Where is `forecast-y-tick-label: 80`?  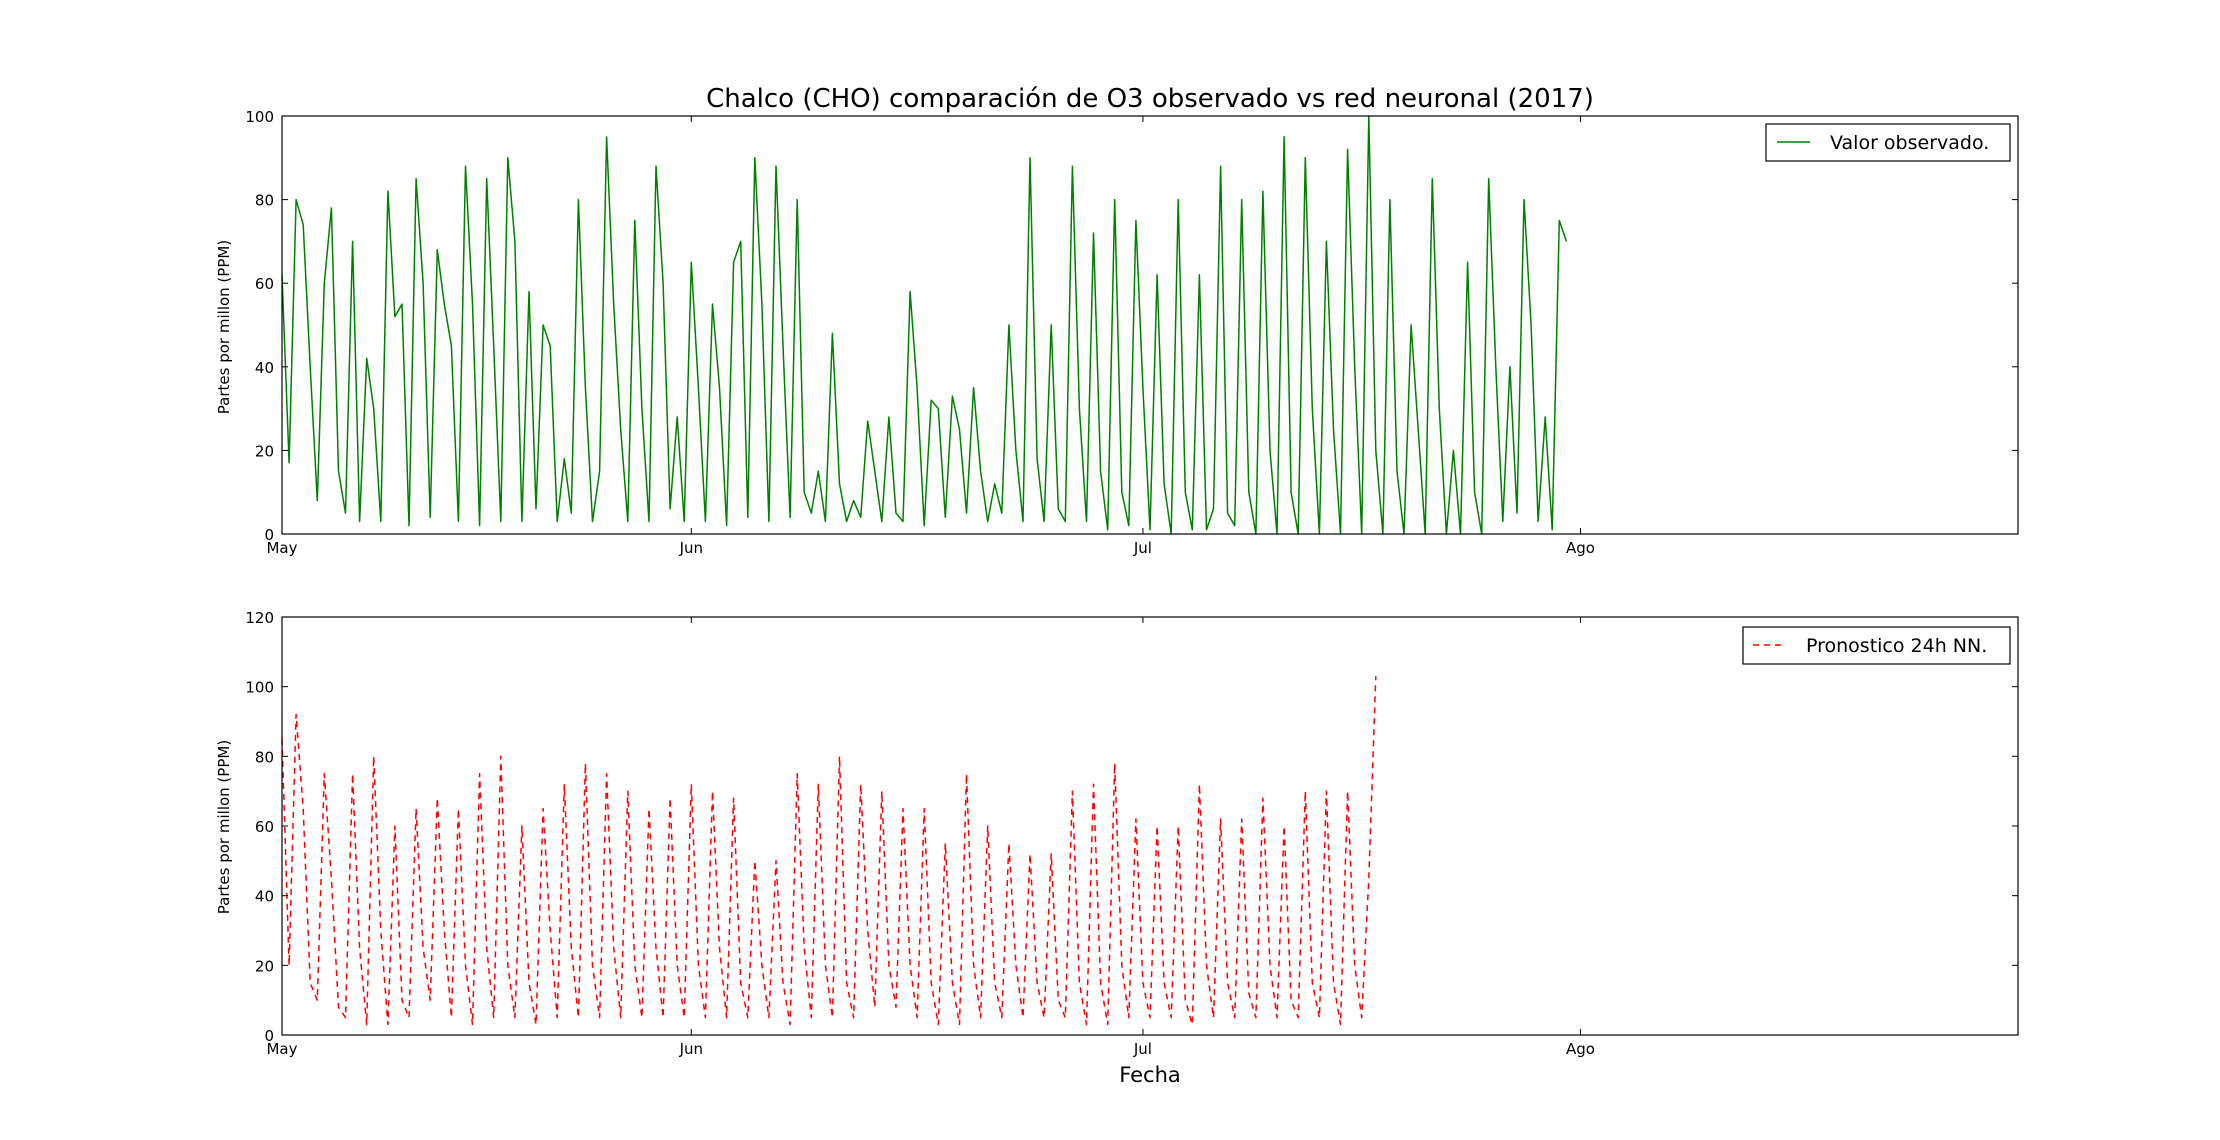
forecast-y-tick-label: 80 is located at coordinates (264, 757).